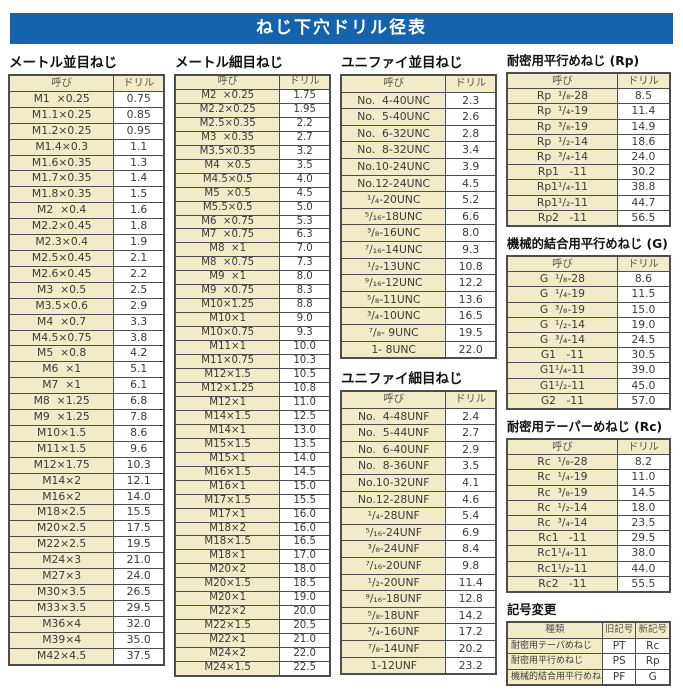  What do you see at coordinates (252, 180) in the screenshot?
I see `table-row: M4.5×0.5 4.0` at bounding box center [252, 180].